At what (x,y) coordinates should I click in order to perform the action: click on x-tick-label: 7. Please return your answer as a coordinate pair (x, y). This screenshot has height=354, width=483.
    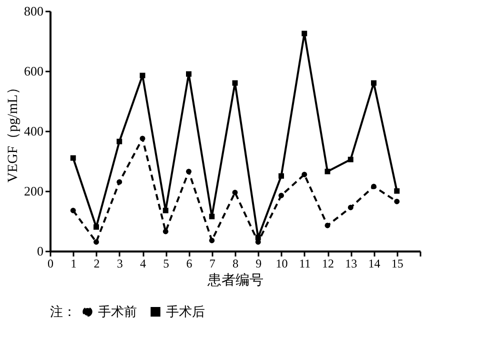
    Looking at the image, I should click on (212, 263).